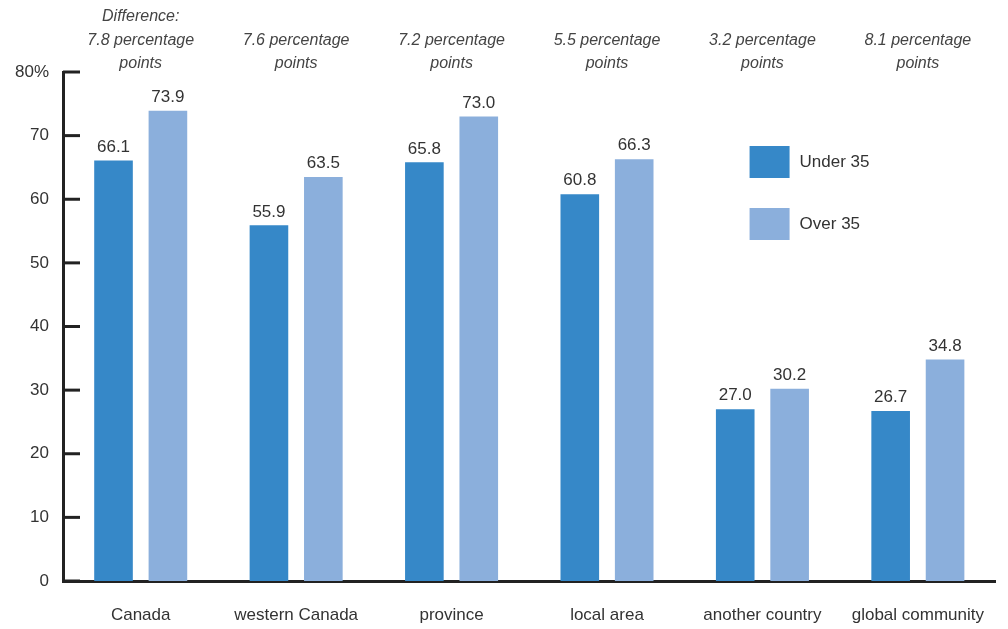  I want to click on x-tick-label: global community, so click(918, 614).